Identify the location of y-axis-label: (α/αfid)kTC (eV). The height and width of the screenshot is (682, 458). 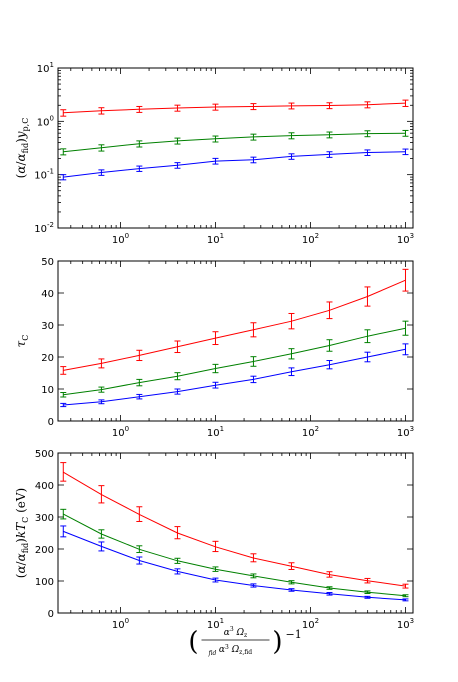
(22, 533).